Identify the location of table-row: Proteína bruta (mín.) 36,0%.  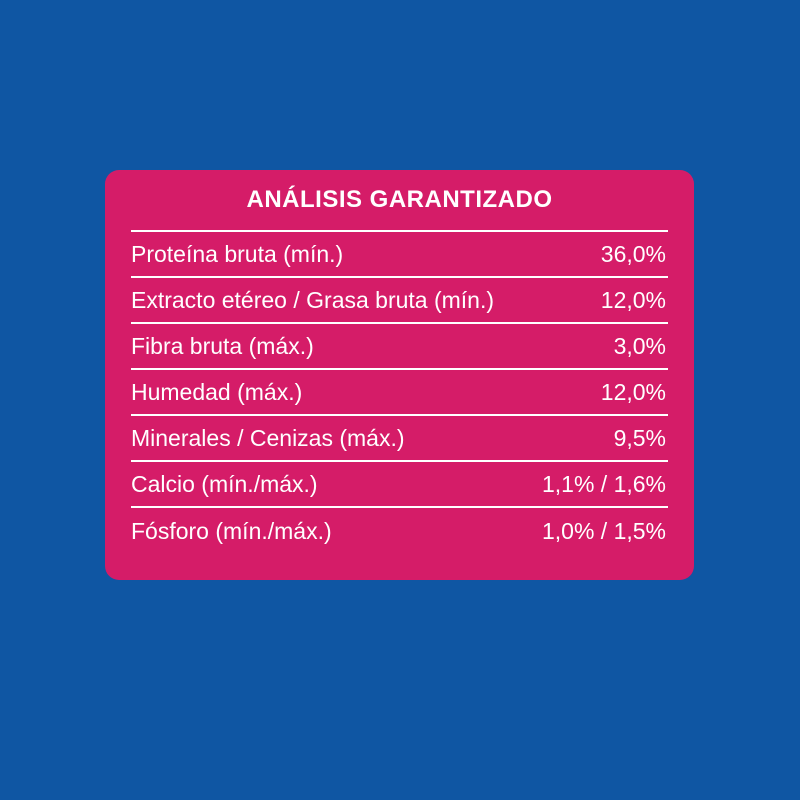
(399, 255).